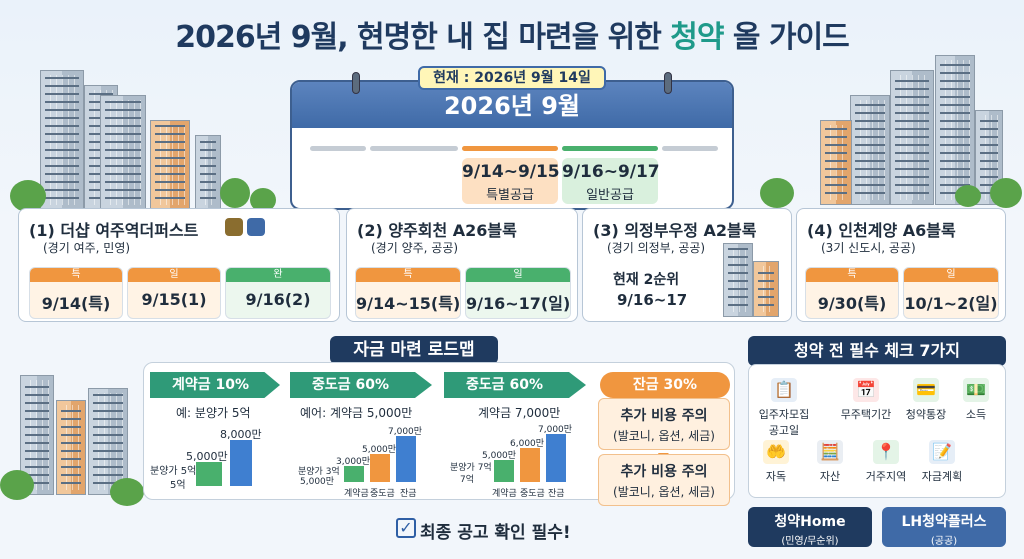 The image size is (1024, 559). Describe the element at coordinates (353, 462) in the screenshot. I see `bar-value: 3,000만` at that location.